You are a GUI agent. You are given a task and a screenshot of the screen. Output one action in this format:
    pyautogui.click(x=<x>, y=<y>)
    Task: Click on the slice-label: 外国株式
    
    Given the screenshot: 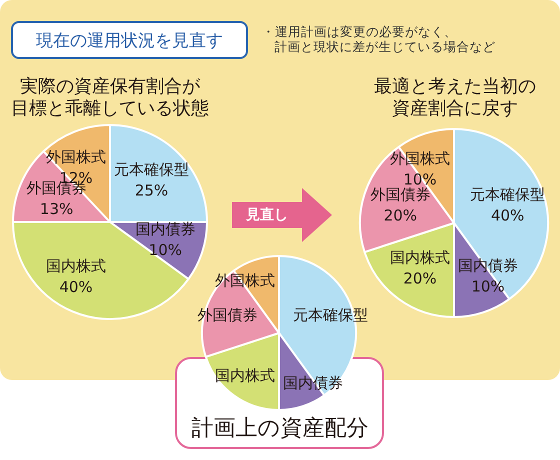 What is the action you would take?
    pyautogui.click(x=245, y=281)
    